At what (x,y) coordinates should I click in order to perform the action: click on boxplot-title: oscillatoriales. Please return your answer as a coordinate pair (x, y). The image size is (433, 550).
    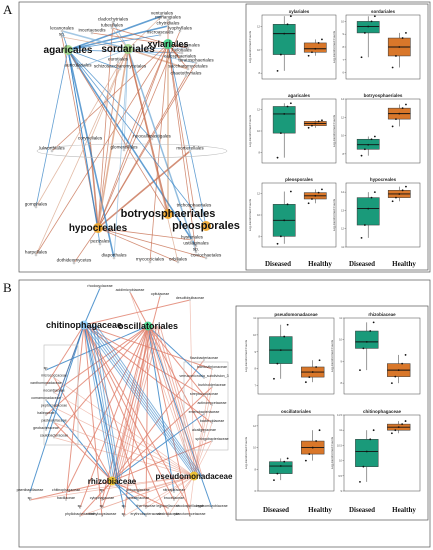
    Looking at the image, I should click on (296, 411).